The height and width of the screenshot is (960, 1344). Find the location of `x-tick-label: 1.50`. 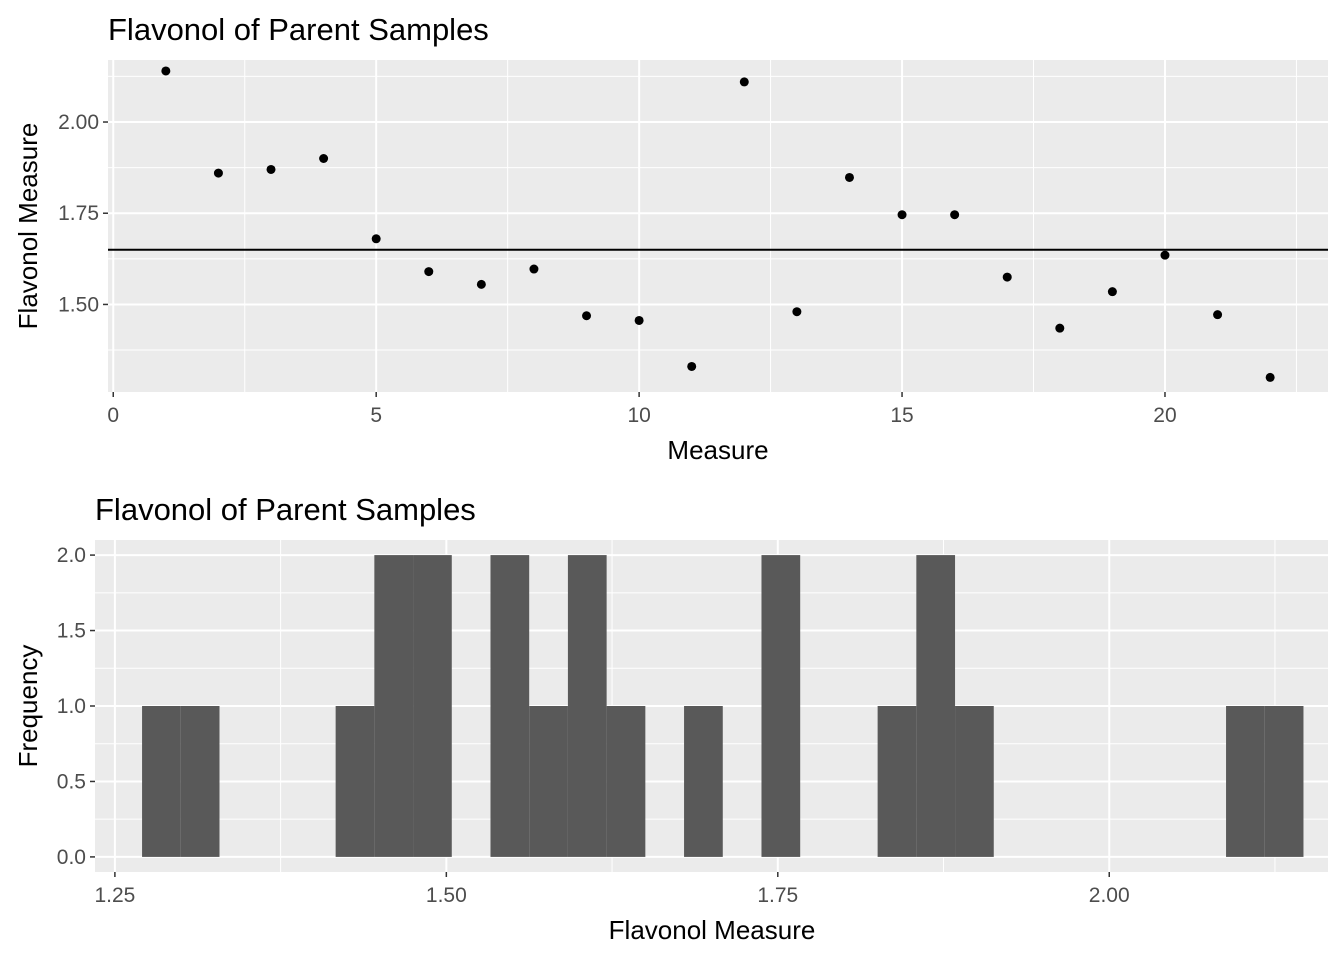

x-tick-label: 1.50 is located at coordinates (446, 895).